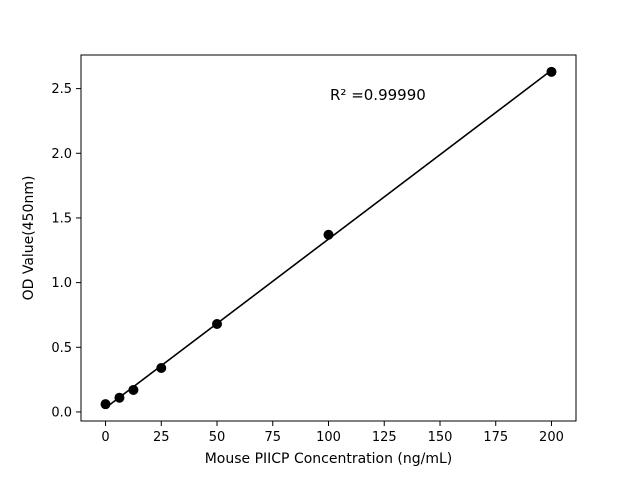 Image resolution: width=640 pixels, height=480 pixels. What do you see at coordinates (328, 437) in the screenshot?
I see `x-tick-label: 100` at bounding box center [328, 437].